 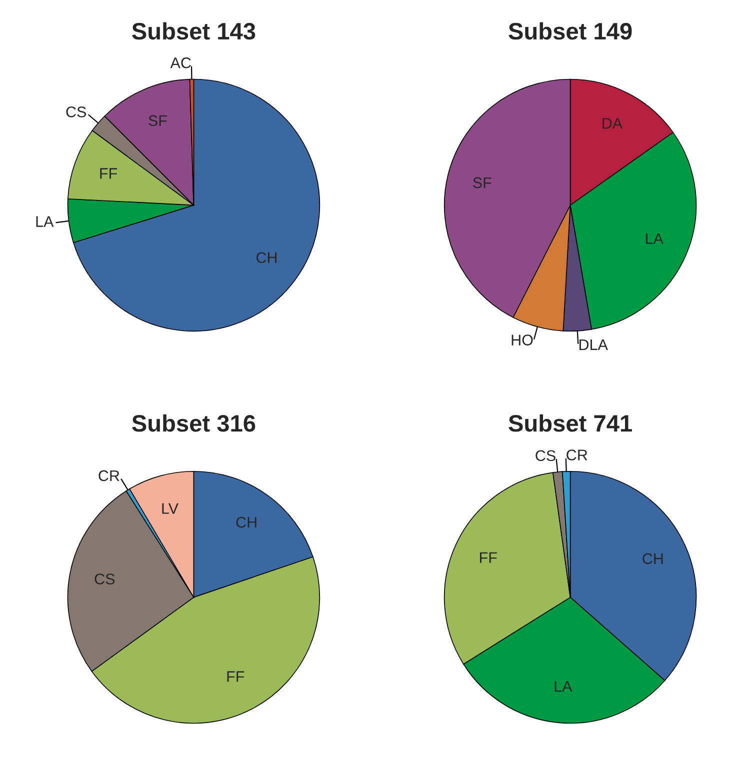 I want to click on slice-label: HO, so click(x=522, y=340).